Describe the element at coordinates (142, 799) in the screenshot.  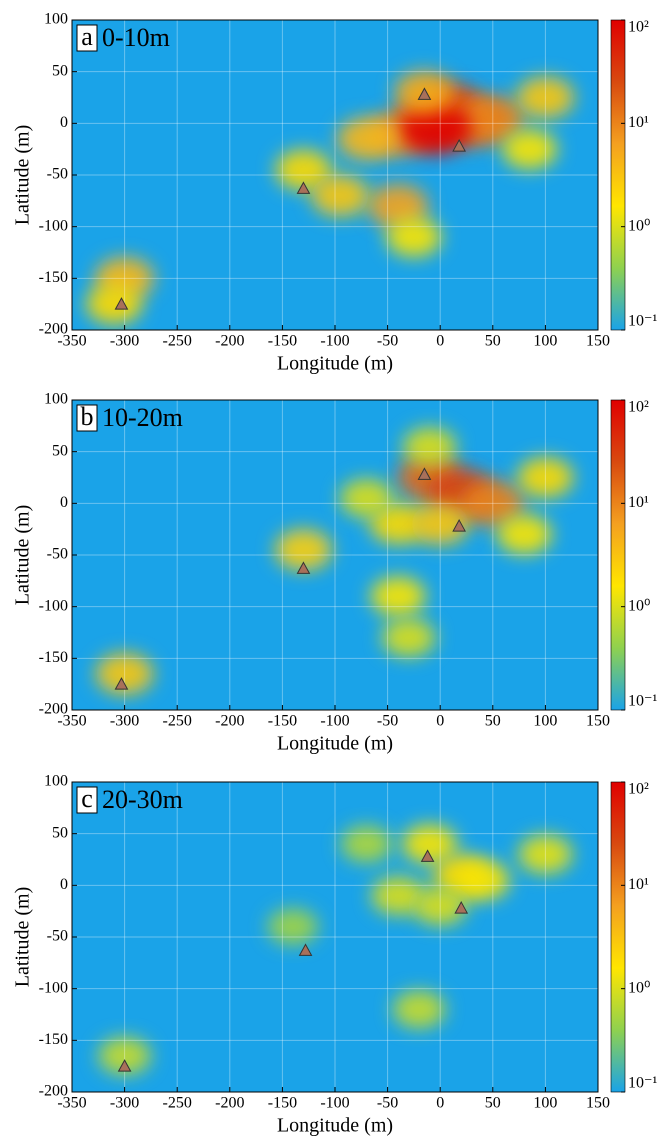
I see `panel-title: 20-30m` at that location.